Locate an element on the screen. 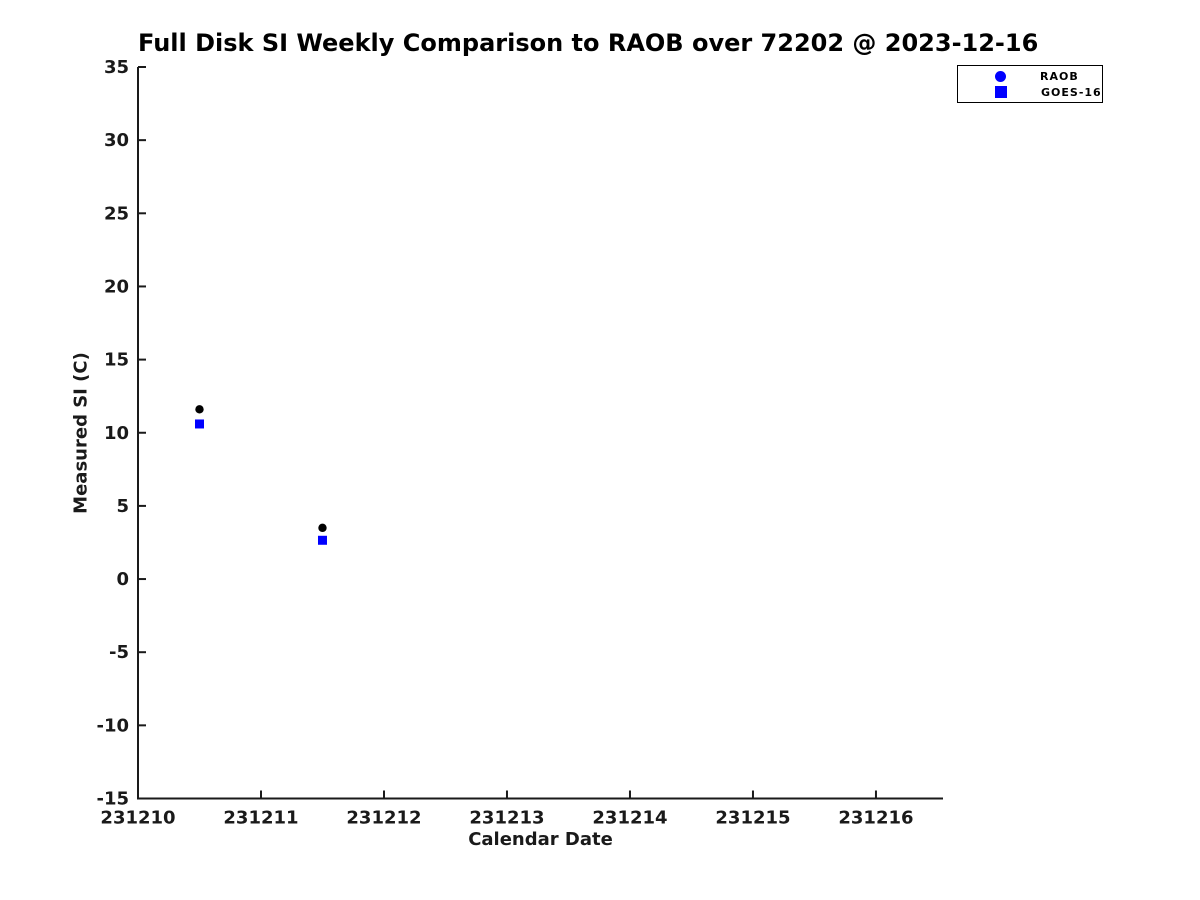  raob-legend-marker-icon is located at coordinates (1000, 76).